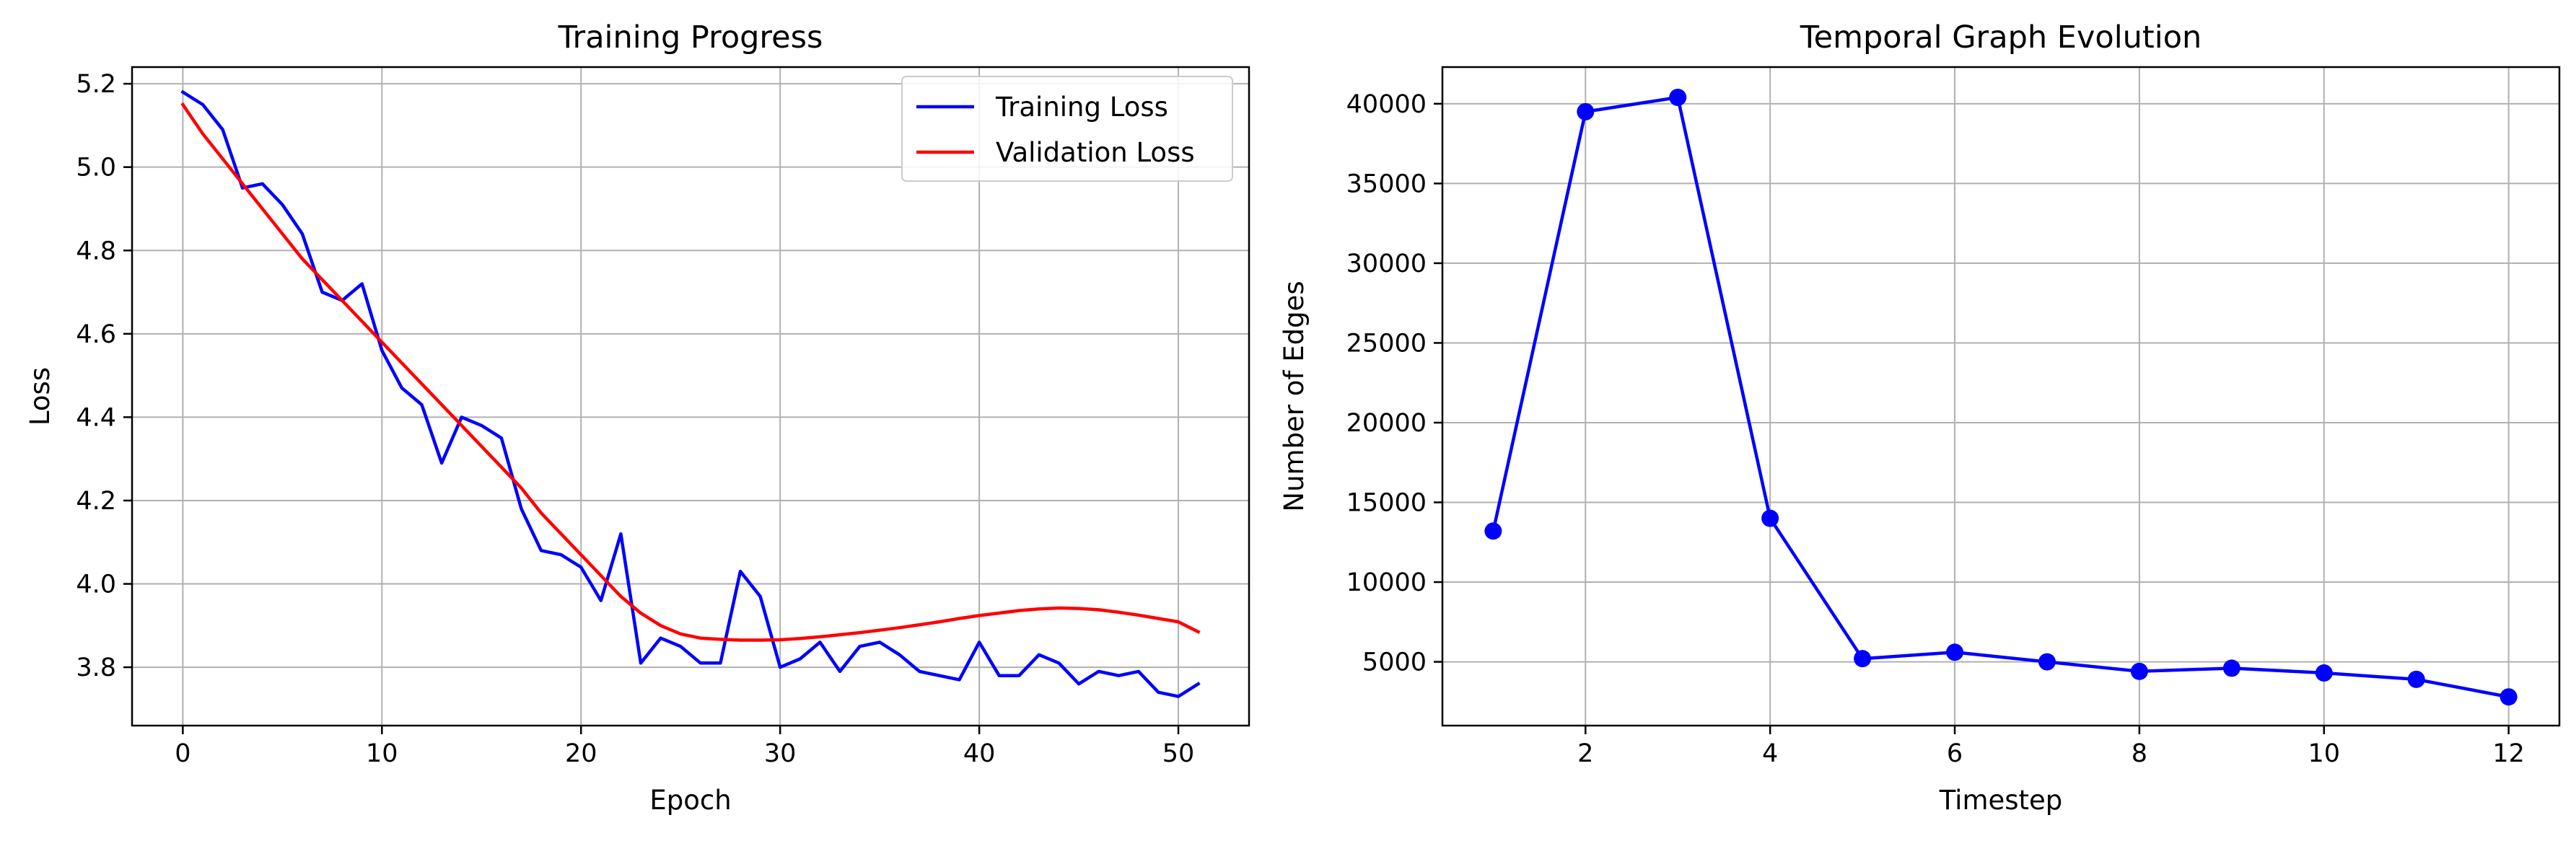  I want to click on x-tick-label: 30, so click(780, 753).